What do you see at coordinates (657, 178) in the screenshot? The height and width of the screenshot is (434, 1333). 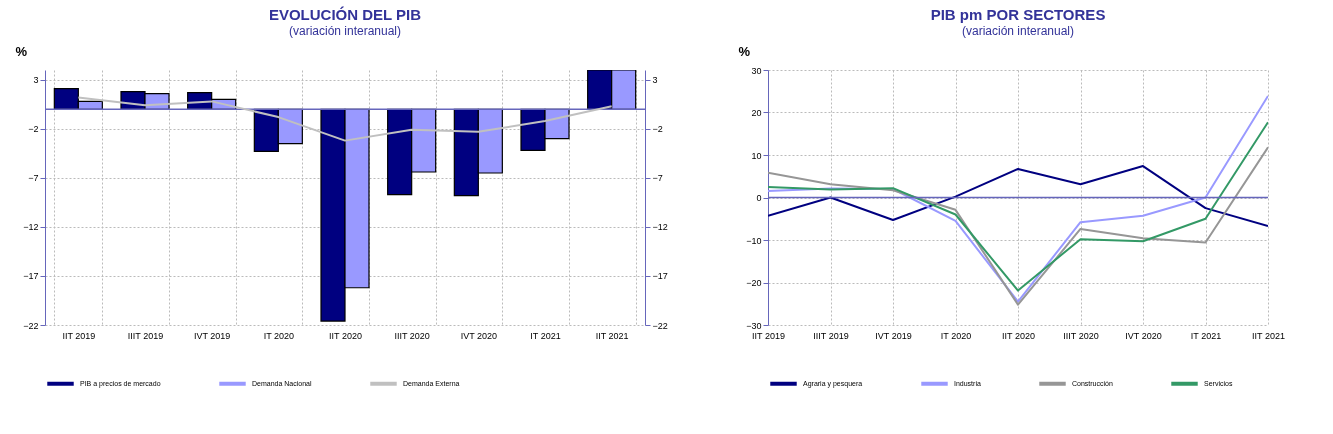 I see `y2-tick-label: −7` at bounding box center [657, 178].